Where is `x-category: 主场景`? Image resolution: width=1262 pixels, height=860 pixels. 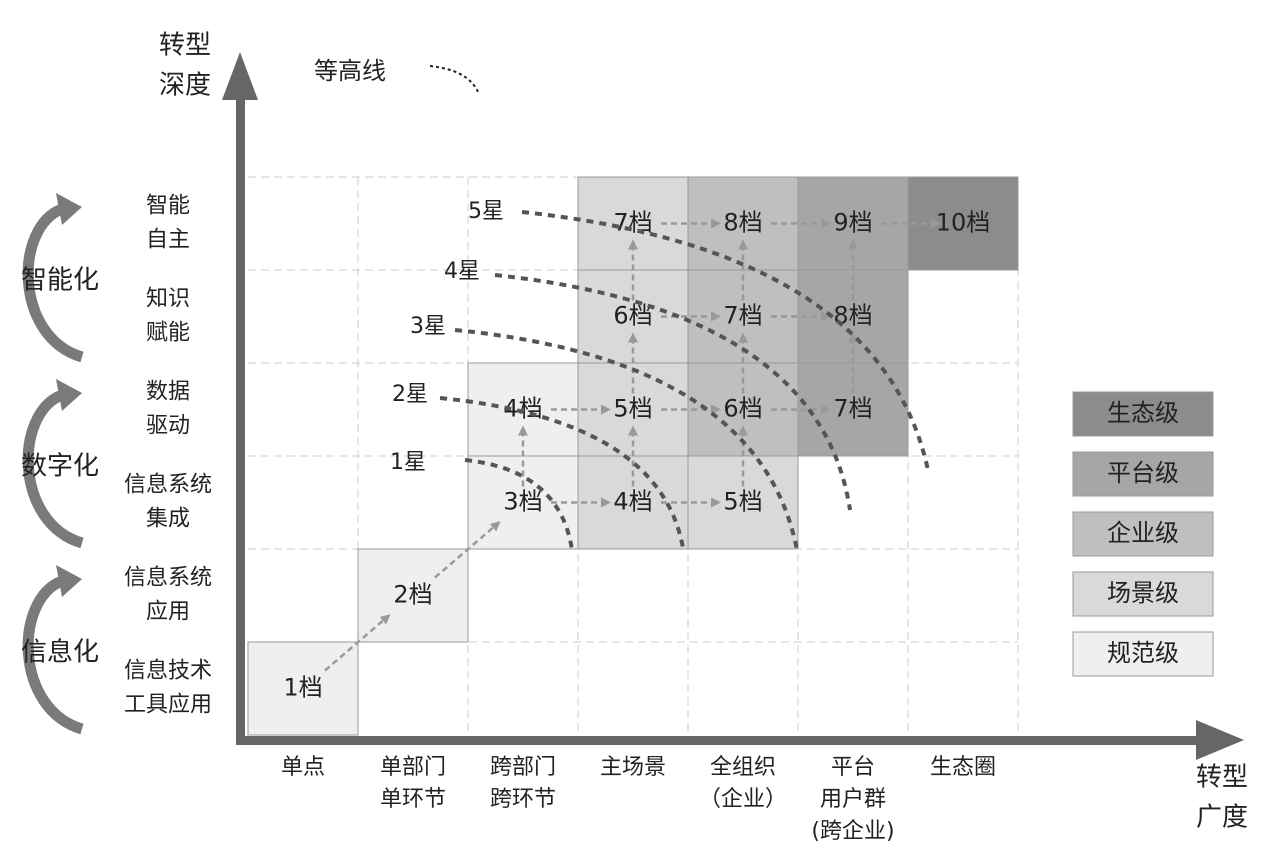
x-category: 主场景 is located at coordinates (633, 767).